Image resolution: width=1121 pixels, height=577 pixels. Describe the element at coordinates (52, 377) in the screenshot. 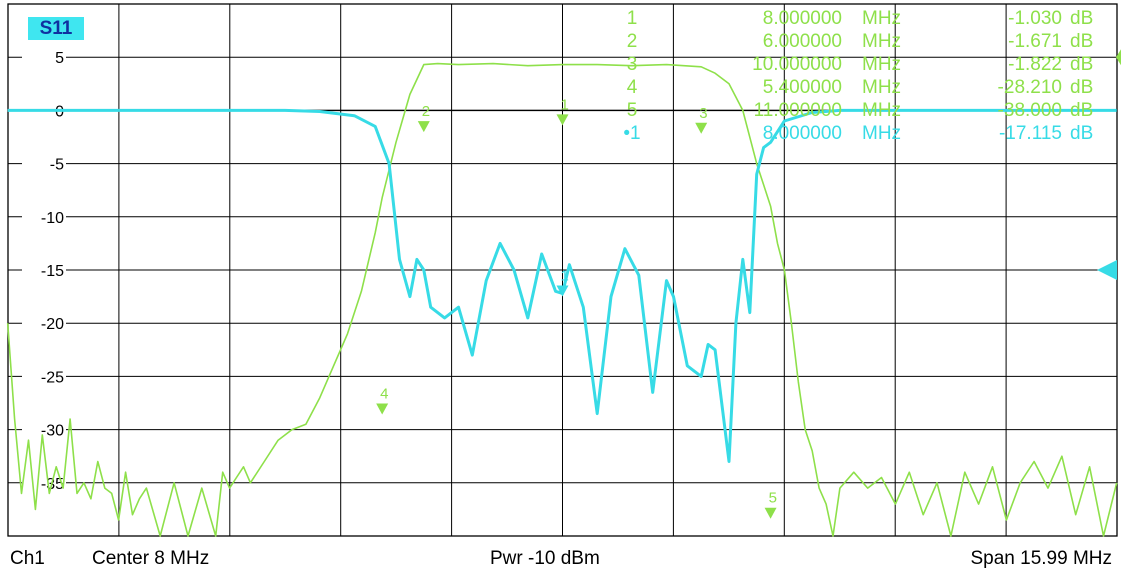

I see `y-tick-label: -25` at that location.